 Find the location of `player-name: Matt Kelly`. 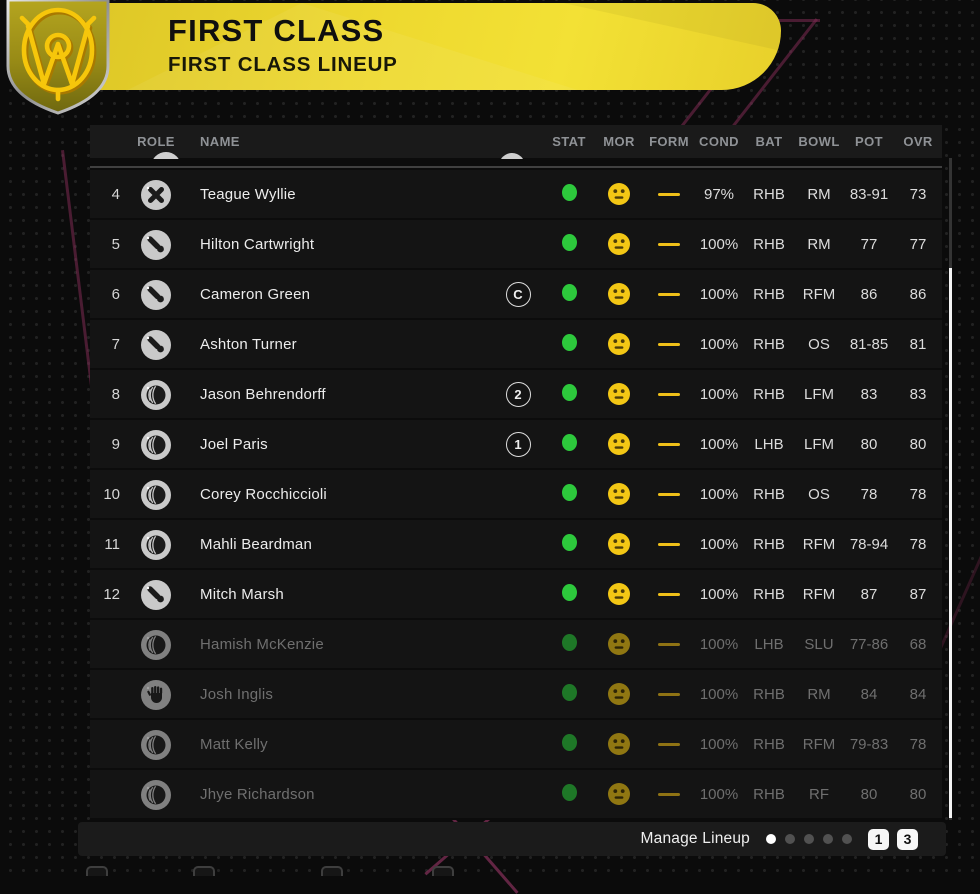

player-name: Matt Kelly is located at coordinates (234, 744).